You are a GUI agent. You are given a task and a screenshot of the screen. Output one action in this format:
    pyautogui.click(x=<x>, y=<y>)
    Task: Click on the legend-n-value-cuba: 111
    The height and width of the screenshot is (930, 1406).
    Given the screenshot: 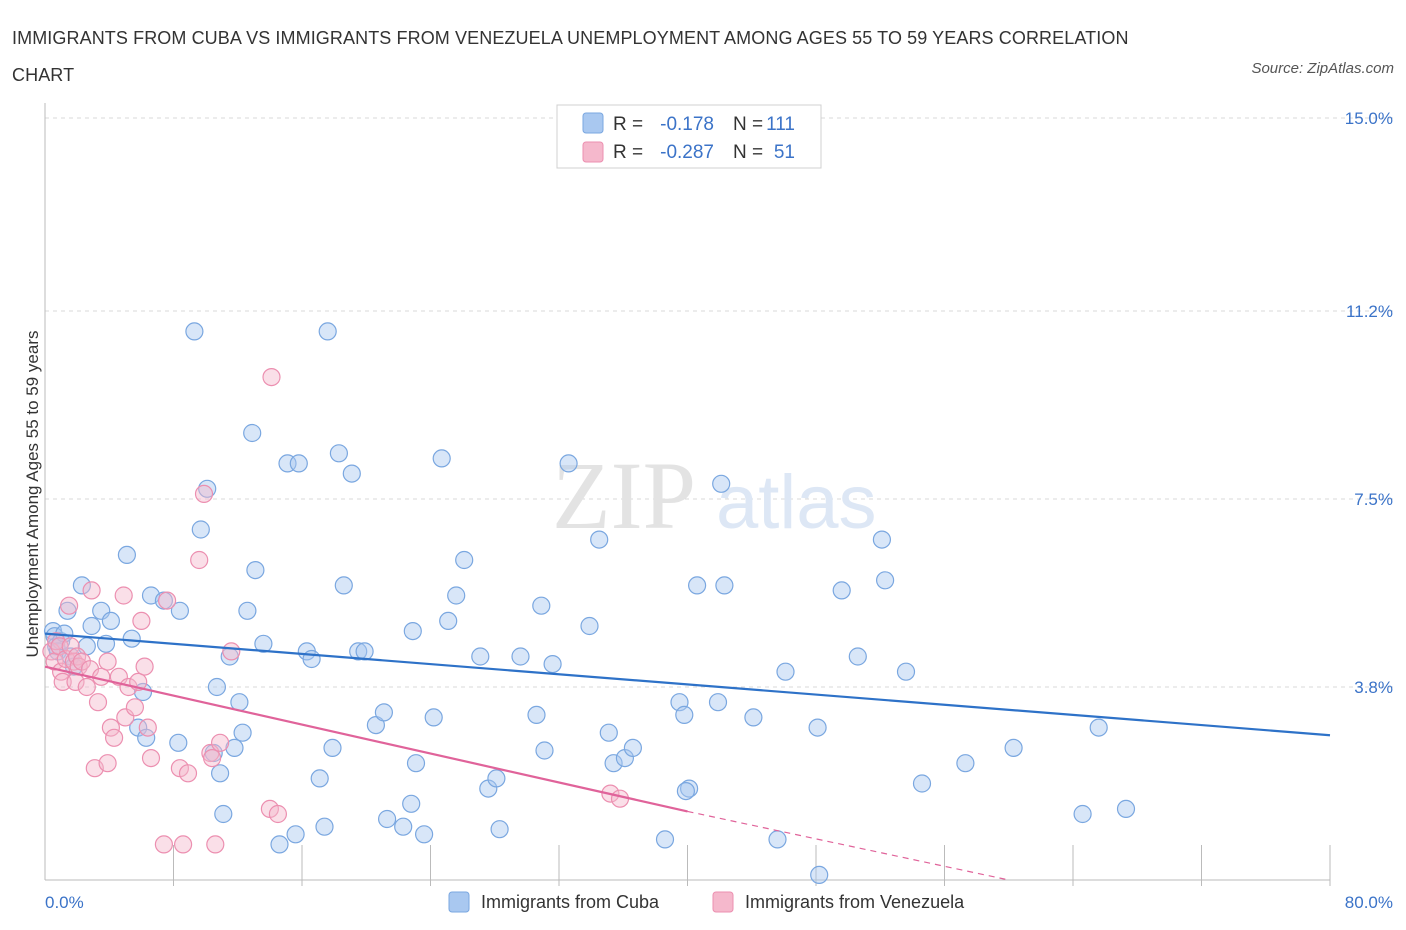 What is the action you would take?
    pyautogui.click(x=780, y=124)
    